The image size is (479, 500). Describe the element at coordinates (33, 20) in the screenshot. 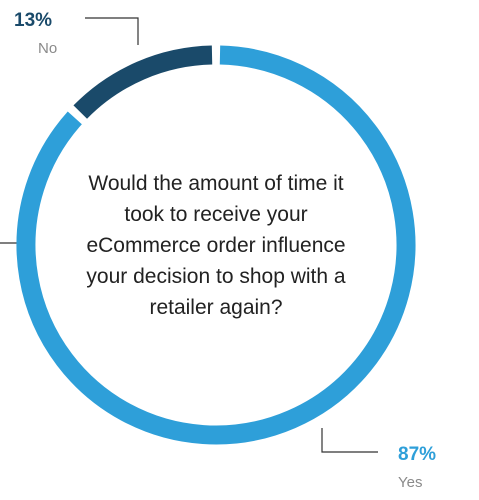

I see `value-label: 13%` at that location.